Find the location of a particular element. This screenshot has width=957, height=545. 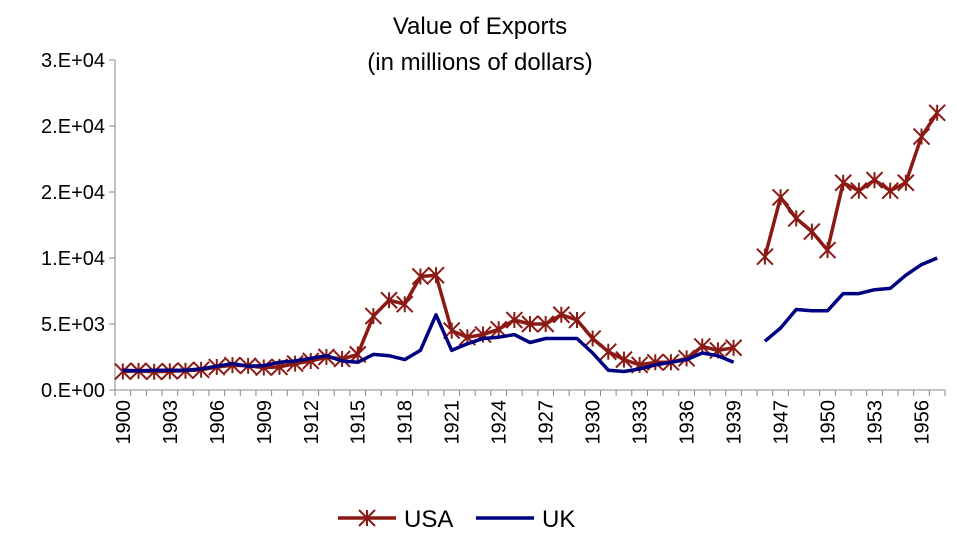

legend-label: UK is located at coordinates (558, 519).